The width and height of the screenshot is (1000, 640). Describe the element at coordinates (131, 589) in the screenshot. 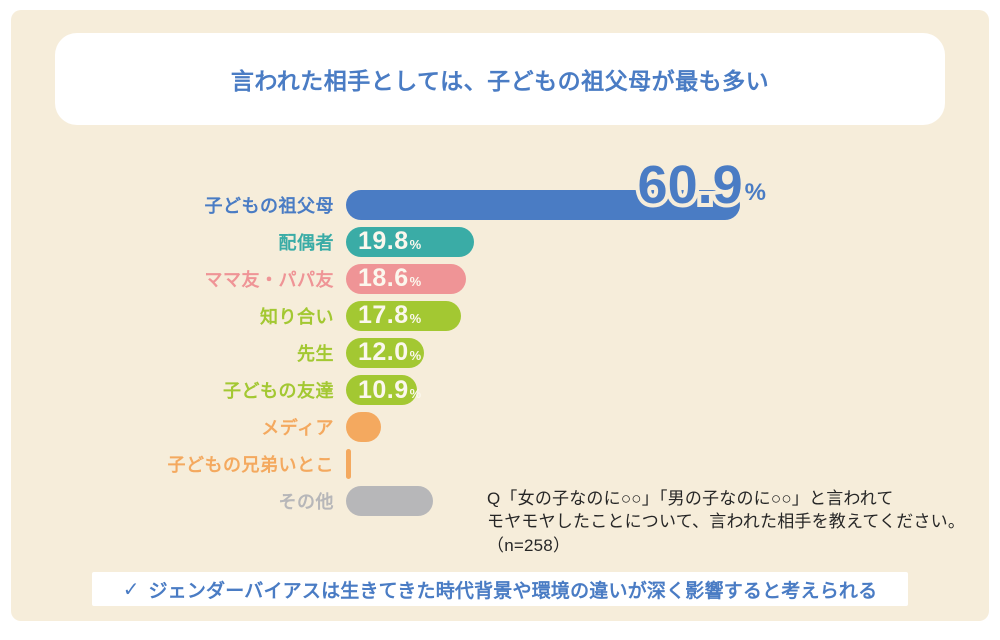

I see `check-icon: ✓` at that location.